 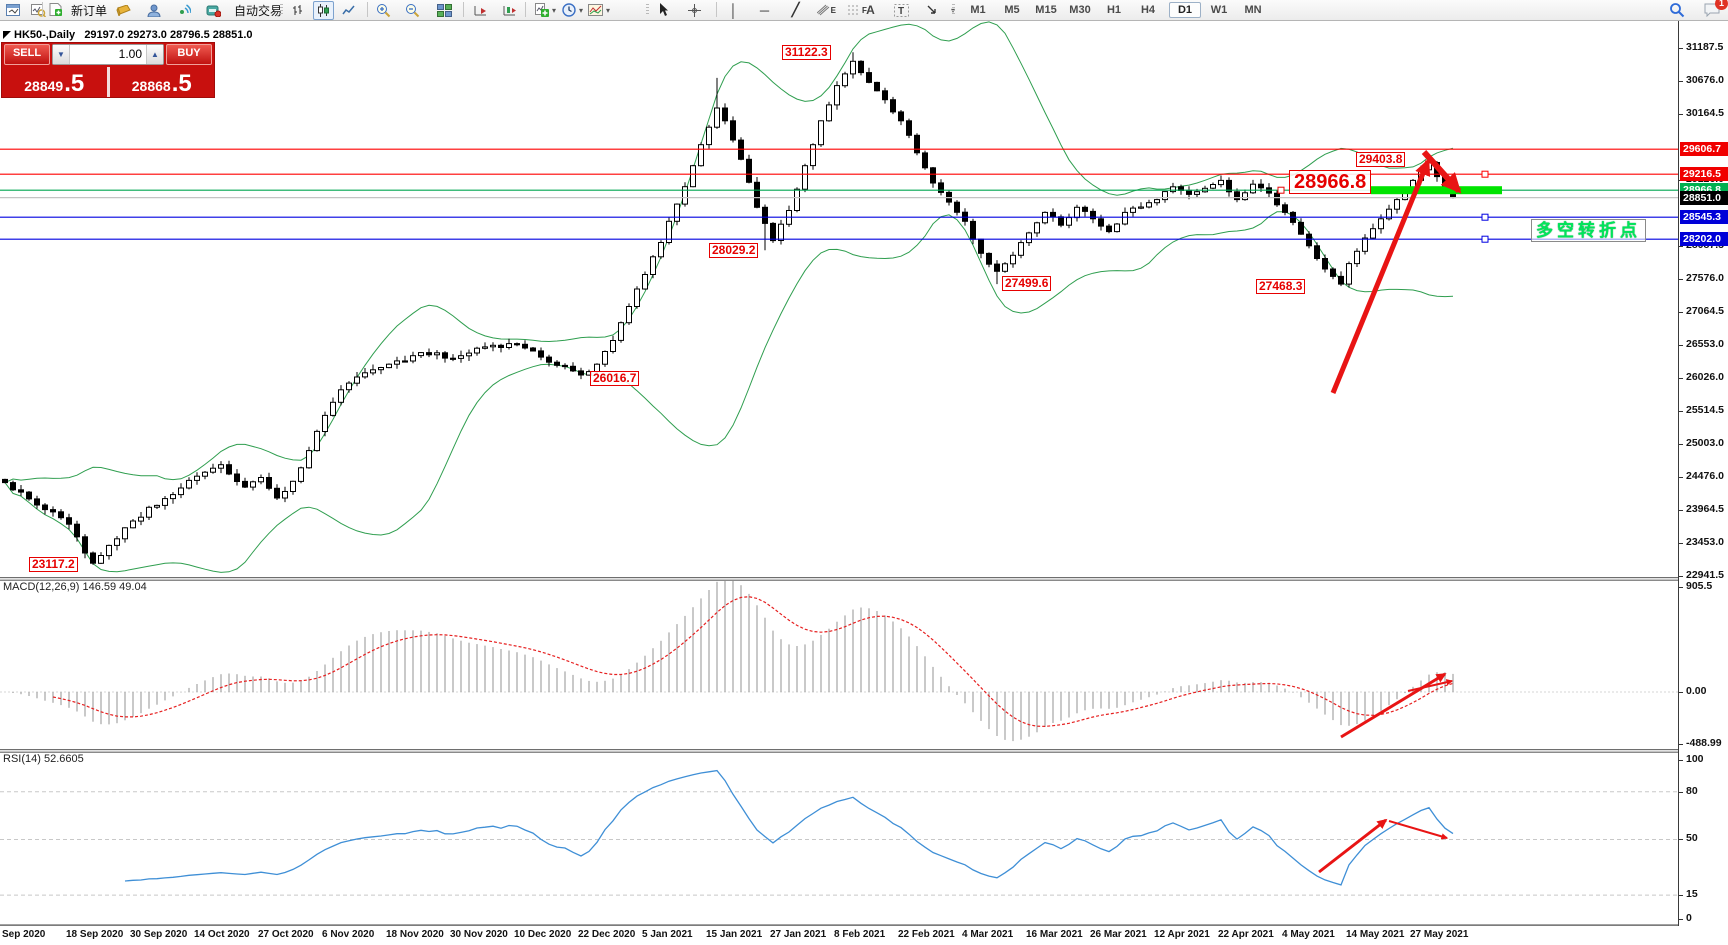 I want to click on timeframe-button-h1: H1, so click(x=1114, y=10).